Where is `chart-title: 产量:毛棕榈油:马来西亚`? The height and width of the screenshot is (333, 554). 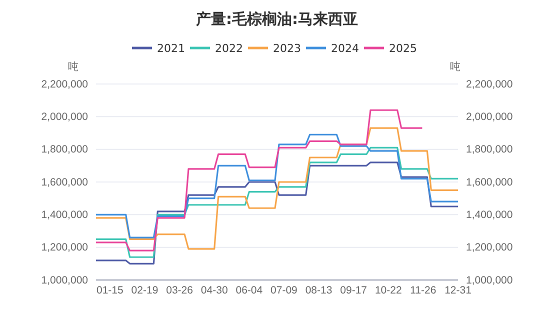 chart-title: 产量:毛棕榈油:马来西亚 is located at coordinates (276, 19).